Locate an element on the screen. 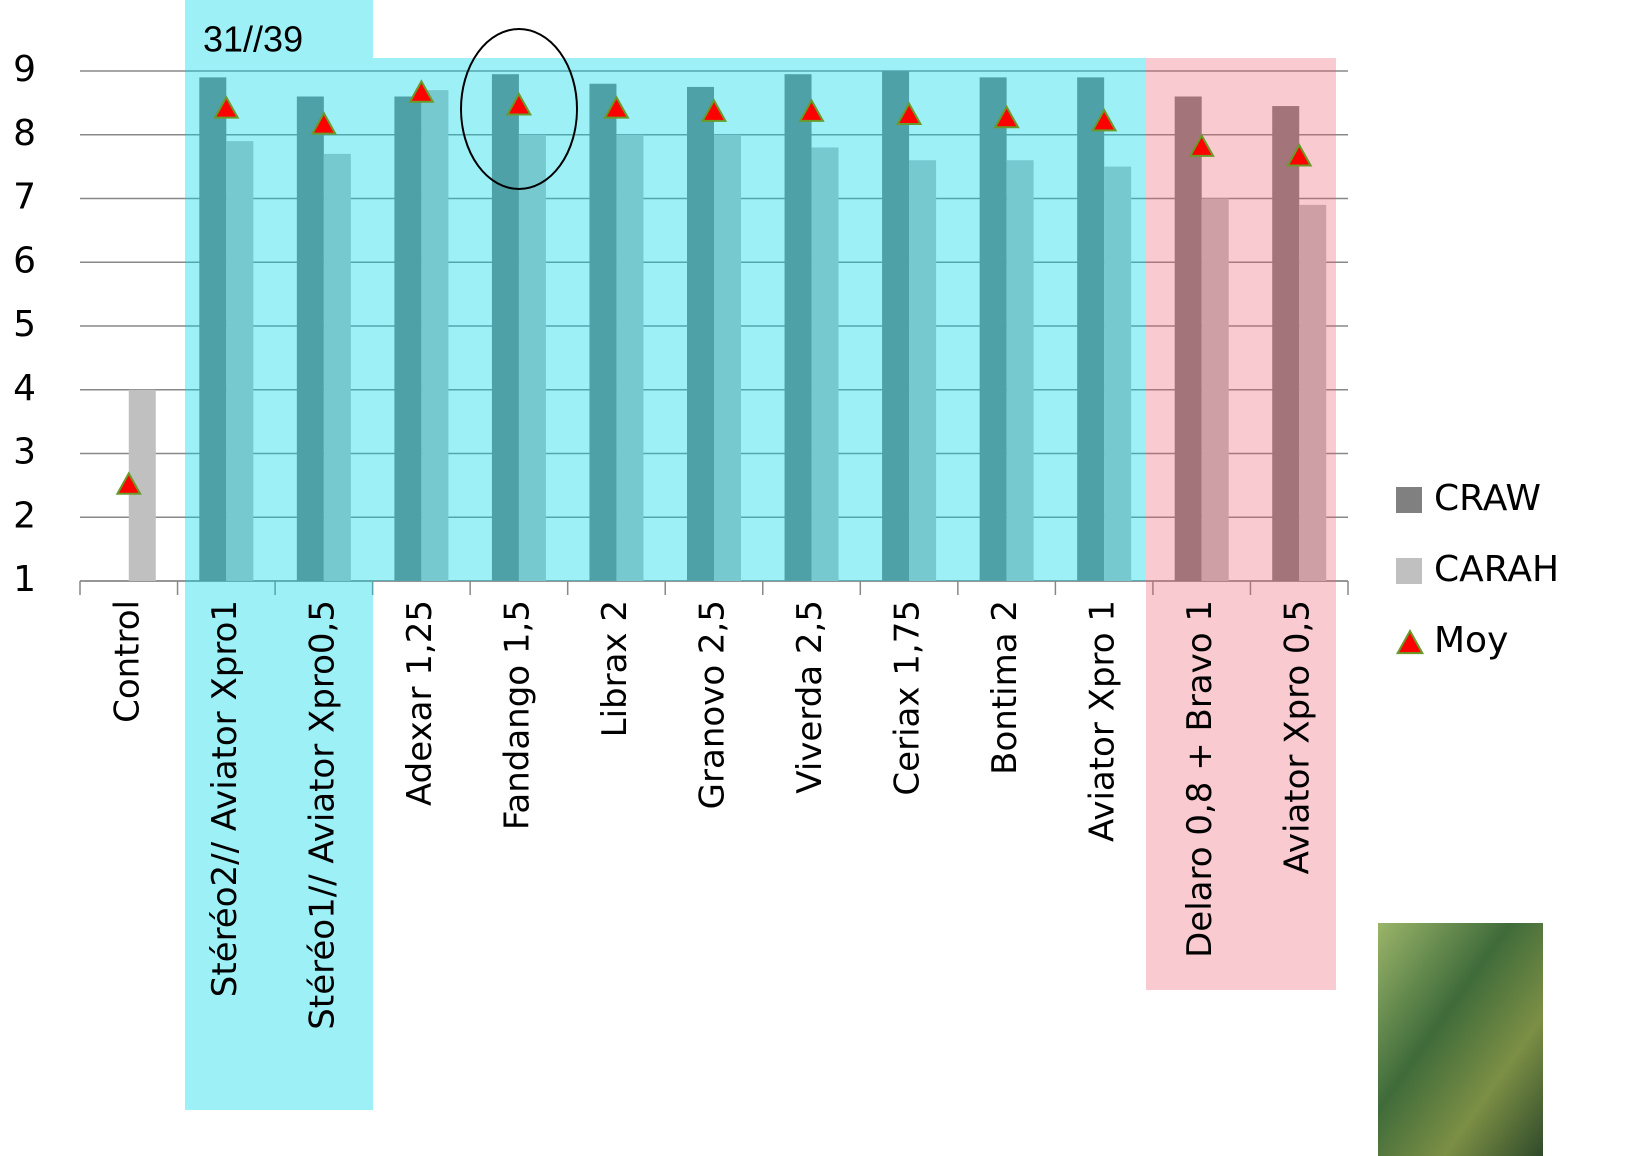 The width and height of the screenshot is (1627, 1156). y-tick-label: 3 is located at coordinates (24, 452).